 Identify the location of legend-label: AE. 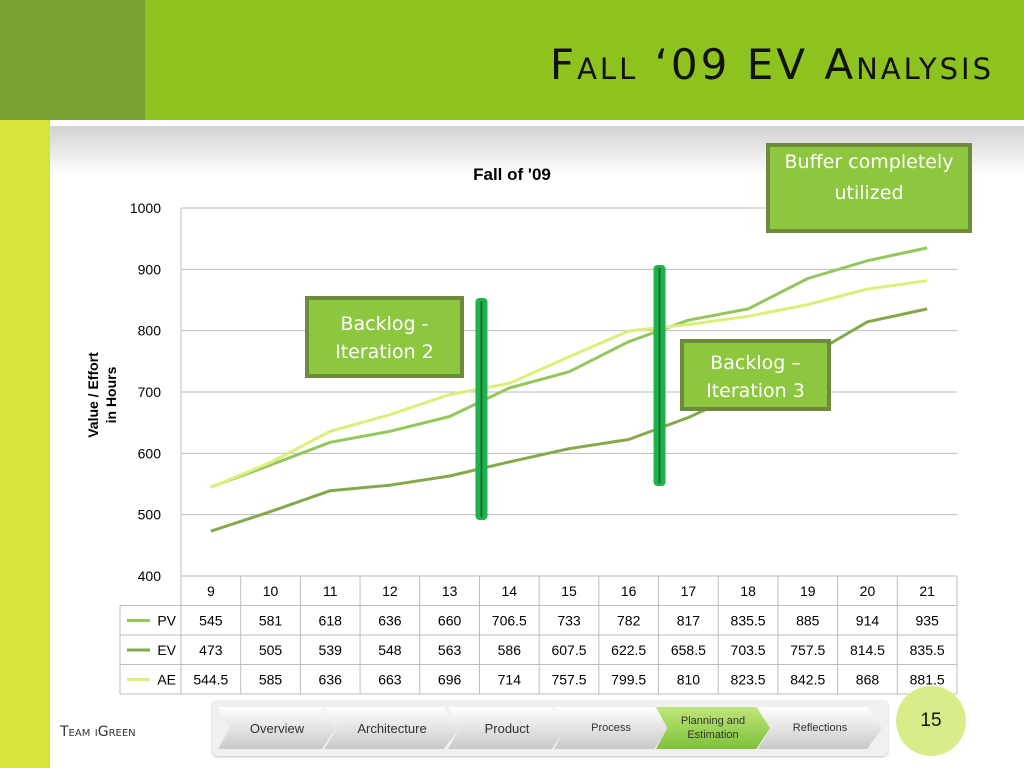
(166, 680).